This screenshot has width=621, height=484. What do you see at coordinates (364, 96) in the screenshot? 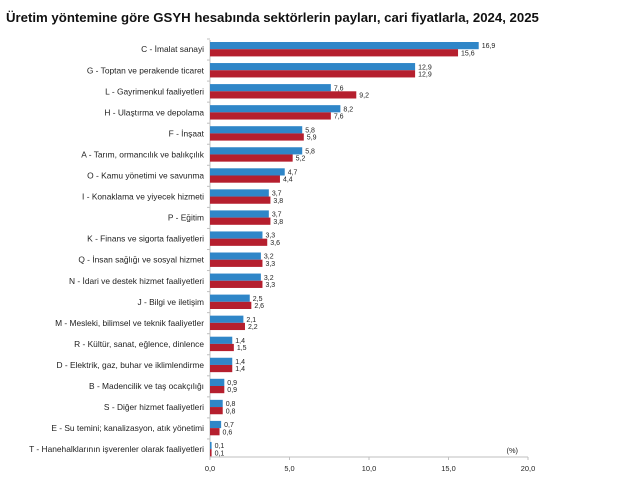
I see `value-label-series-2: 9,2` at bounding box center [364, 96].